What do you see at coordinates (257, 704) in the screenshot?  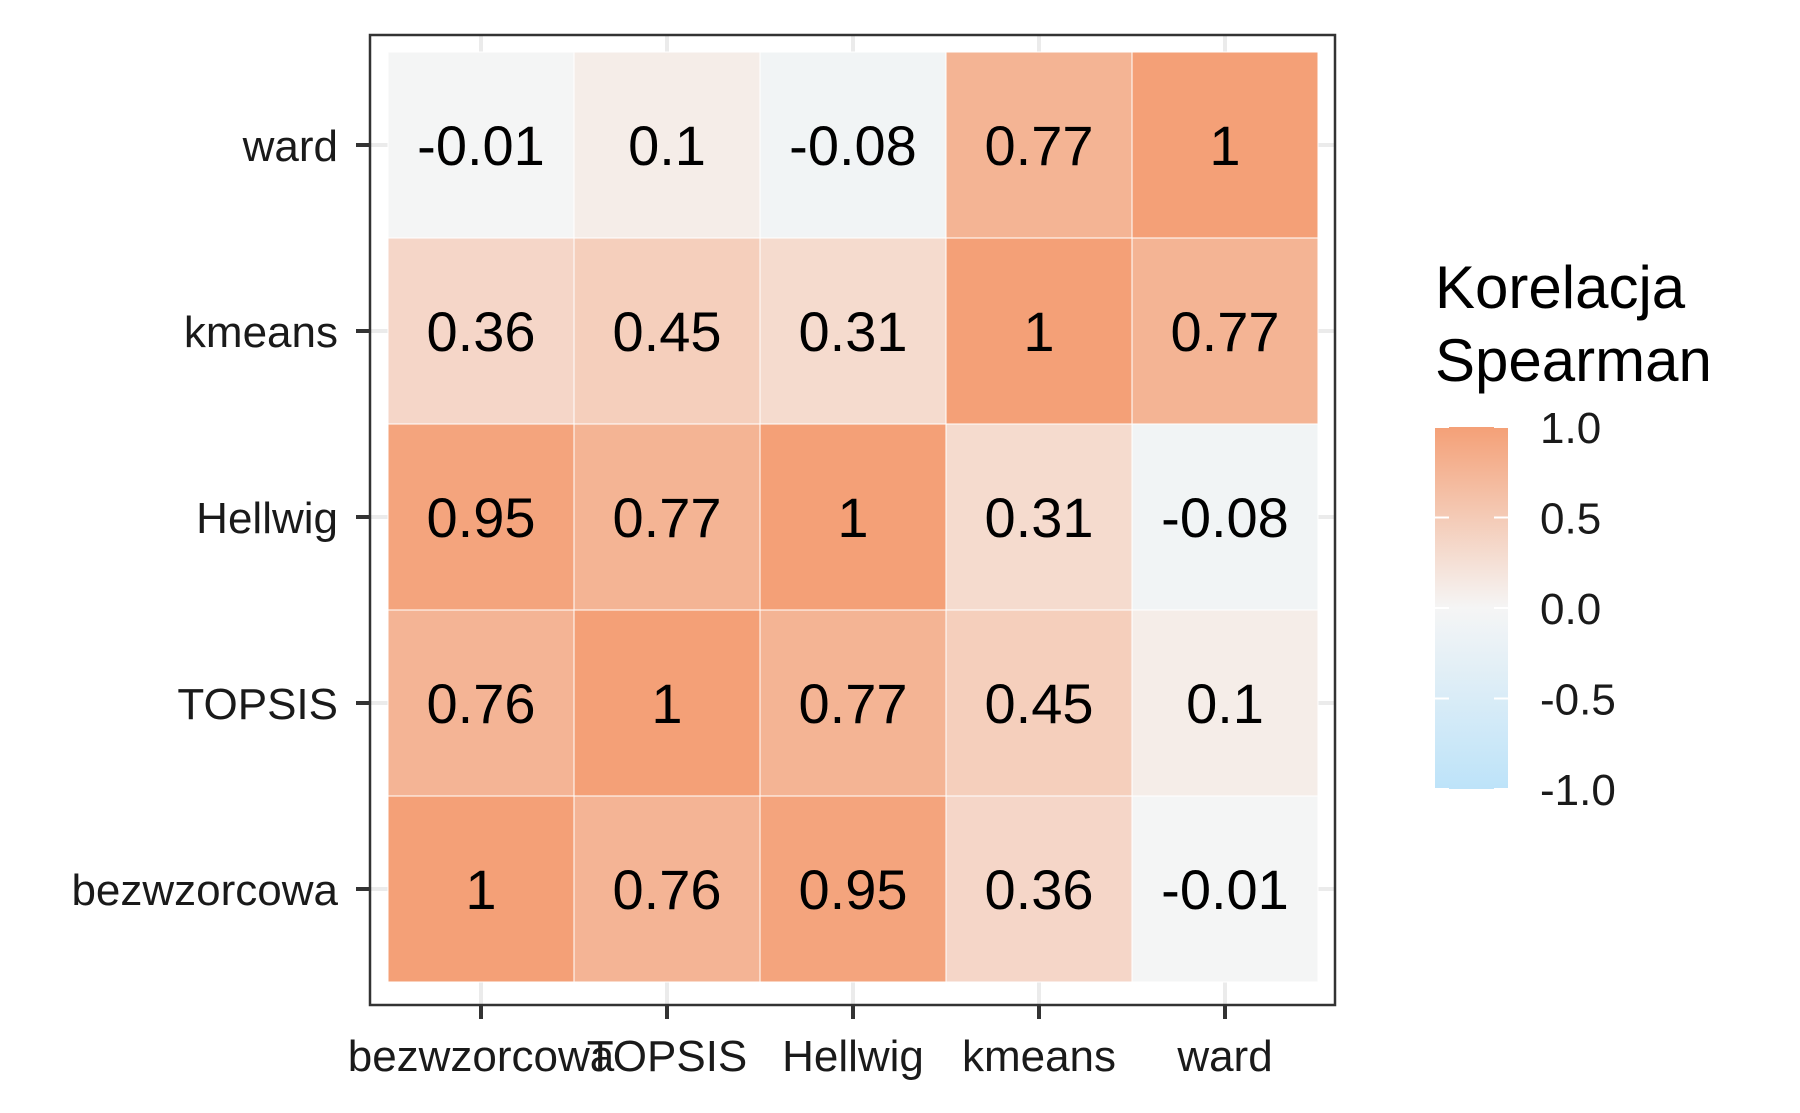 I see `y-tick-label: TOPSIS` at bounding box center [257, 704].